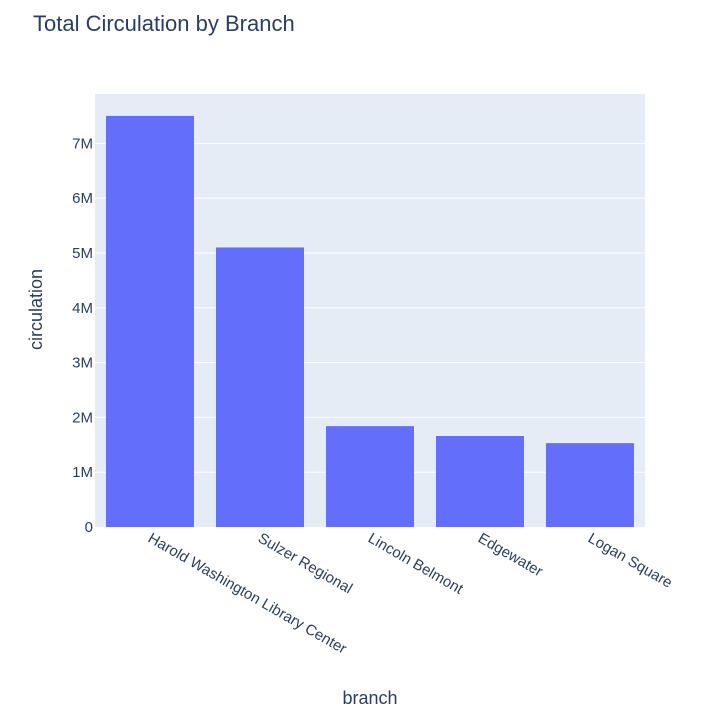  I want to click on x-tick-label: Sulzer Regional, so click(305, 564).